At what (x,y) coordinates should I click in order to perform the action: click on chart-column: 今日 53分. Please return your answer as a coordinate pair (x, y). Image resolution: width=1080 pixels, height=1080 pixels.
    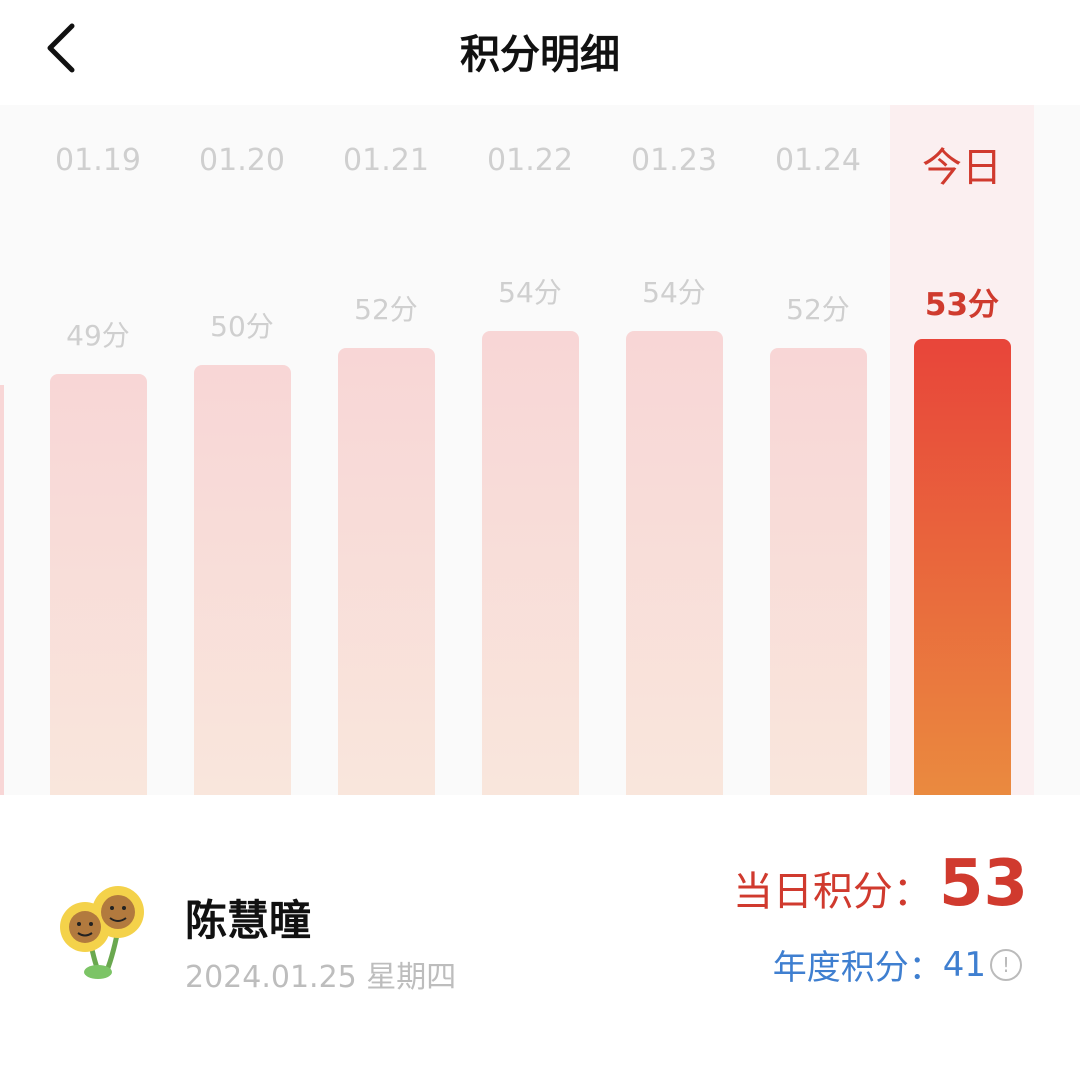
    Looking at the image, I should click on (962, 450).